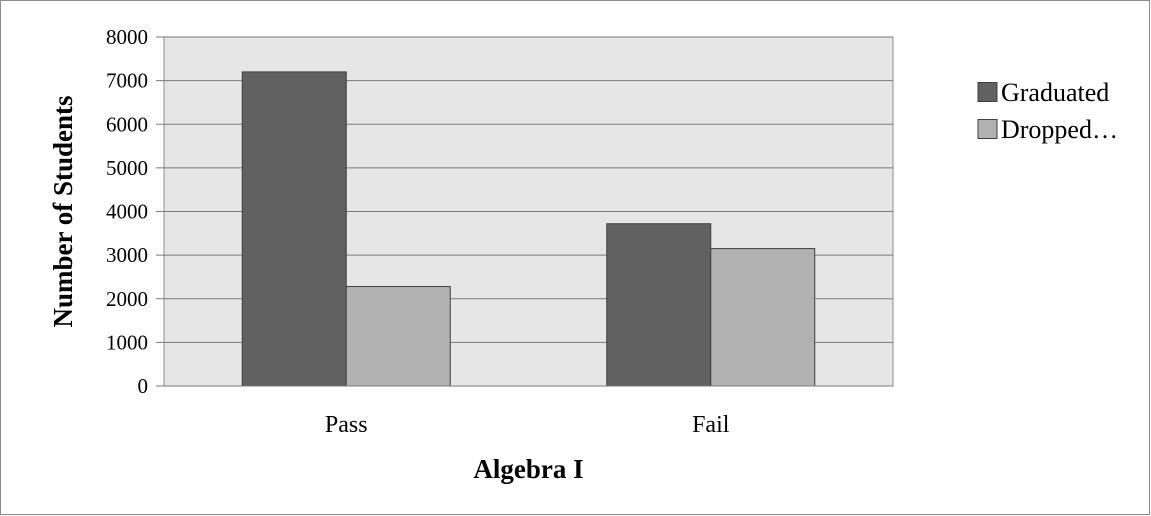 This screenshot has height=516, width=1151. What do you see at coordinates (143, 386) in the screenshot?
I see `y-tick-label: 0` at bounding box center [143, 386].